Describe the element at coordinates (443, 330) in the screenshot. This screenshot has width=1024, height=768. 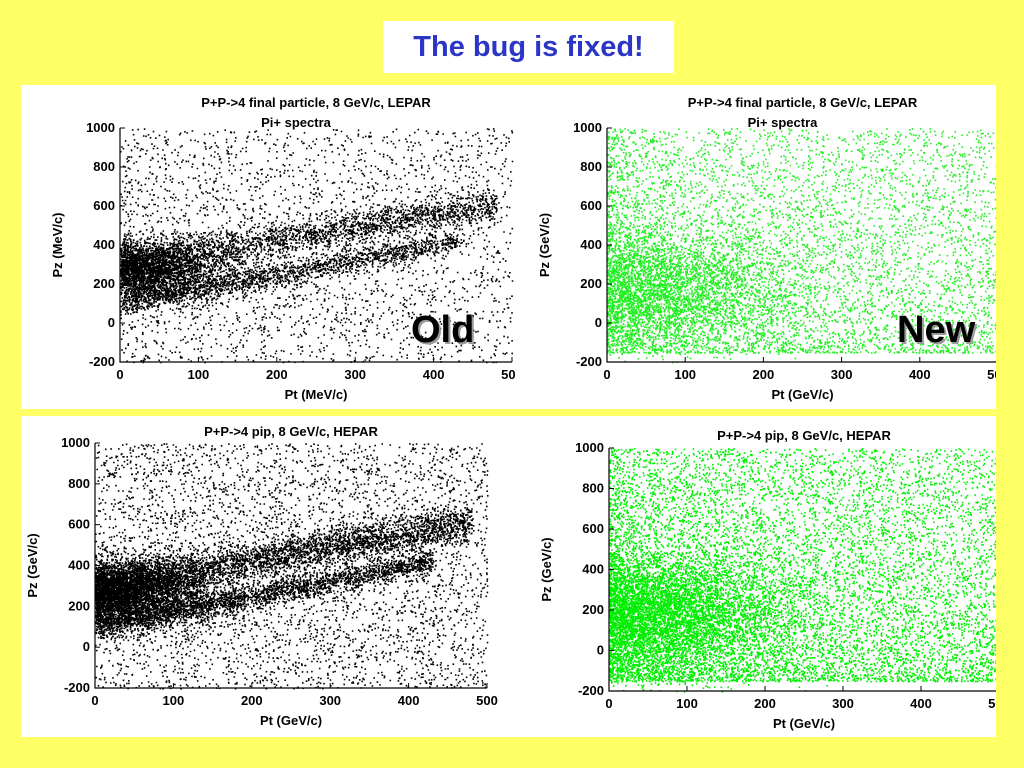
I see `old-label: Old` at that location.